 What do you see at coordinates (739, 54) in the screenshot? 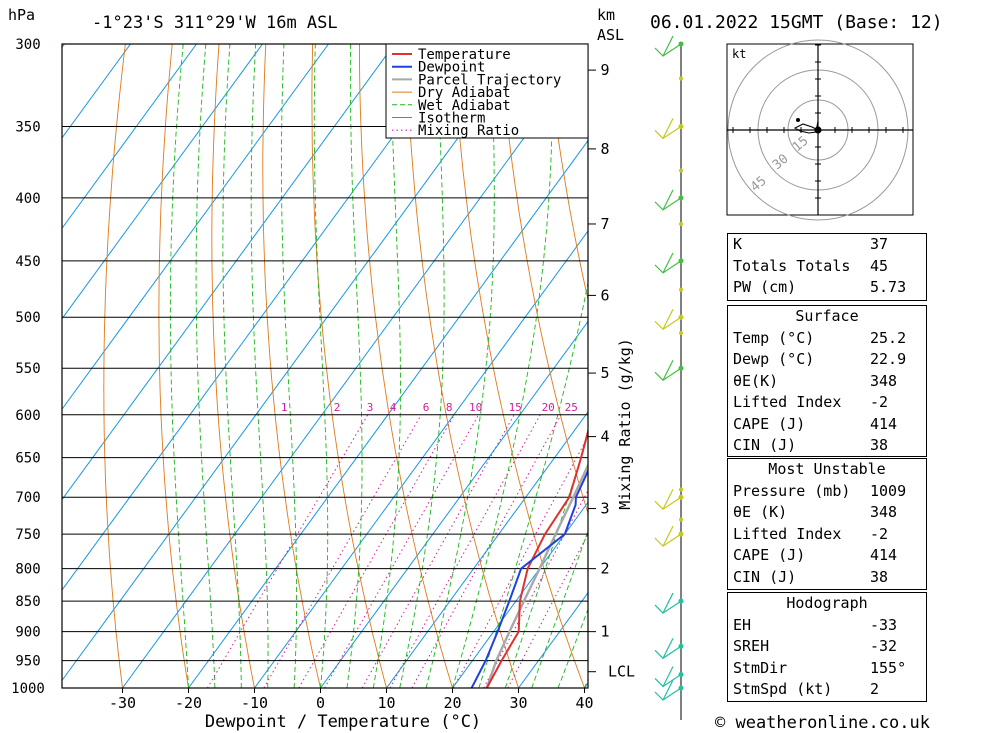
I see `hodograph-unit: kt` at bounding box center [739, 54].